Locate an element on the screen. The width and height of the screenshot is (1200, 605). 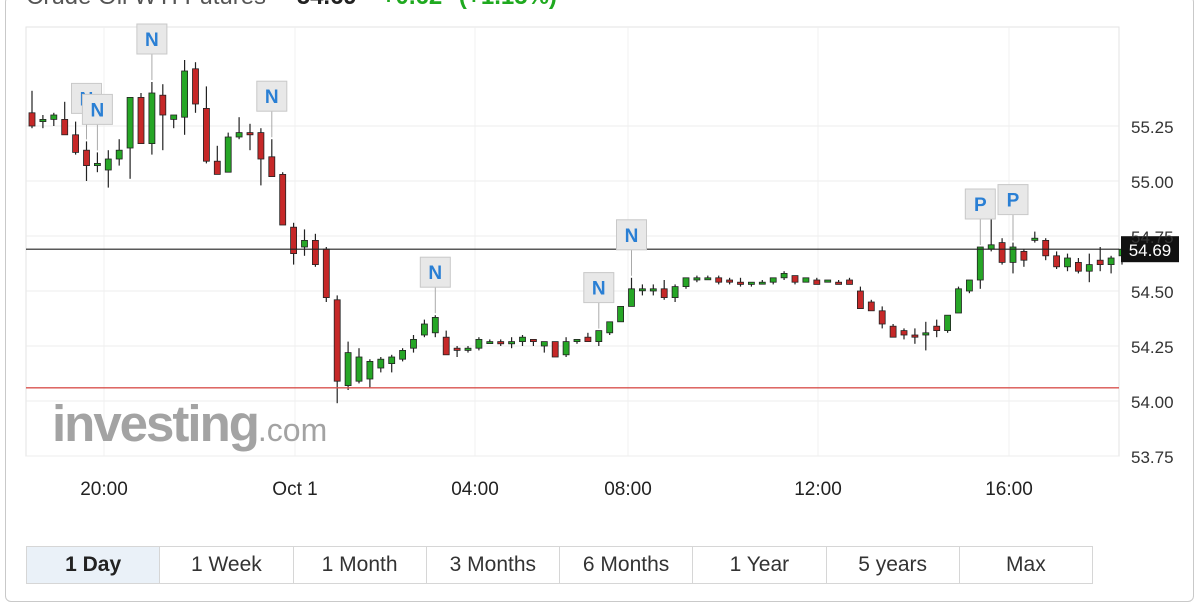
tab-1-day: 1 Day is located at coordinates (94, 565).